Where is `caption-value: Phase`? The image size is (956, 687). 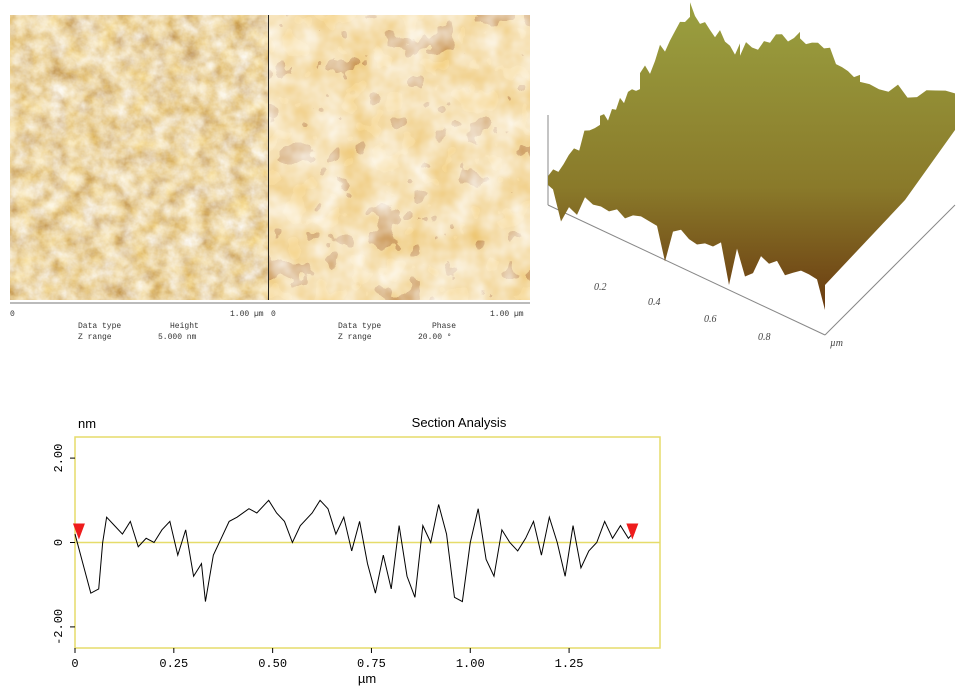
caption-value: Phase is located at coordinates (444, 326).